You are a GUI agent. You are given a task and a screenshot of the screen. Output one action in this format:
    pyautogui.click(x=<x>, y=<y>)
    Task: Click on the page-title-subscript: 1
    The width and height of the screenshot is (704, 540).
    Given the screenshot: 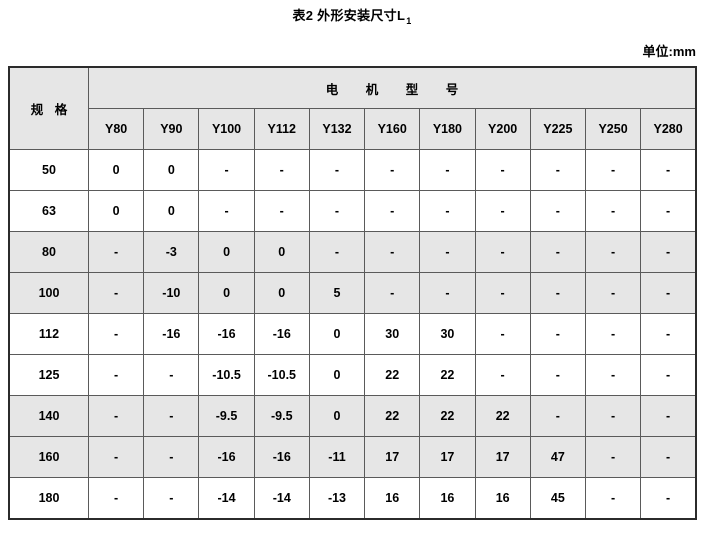 What is the action you would take?
    pyautogui.click(x=409, y=20)
    